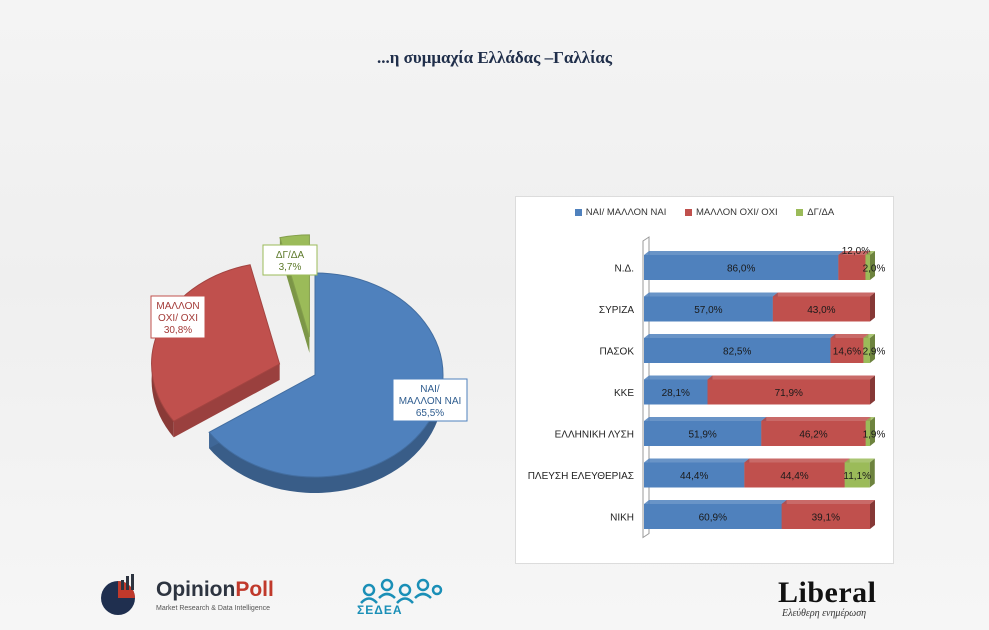  What do you see at coordinates (290, 255) in the screenshot?
I see `pie-label-2-line-0: ΔΓ/ΔΑ` at bounding box center [290, 255].